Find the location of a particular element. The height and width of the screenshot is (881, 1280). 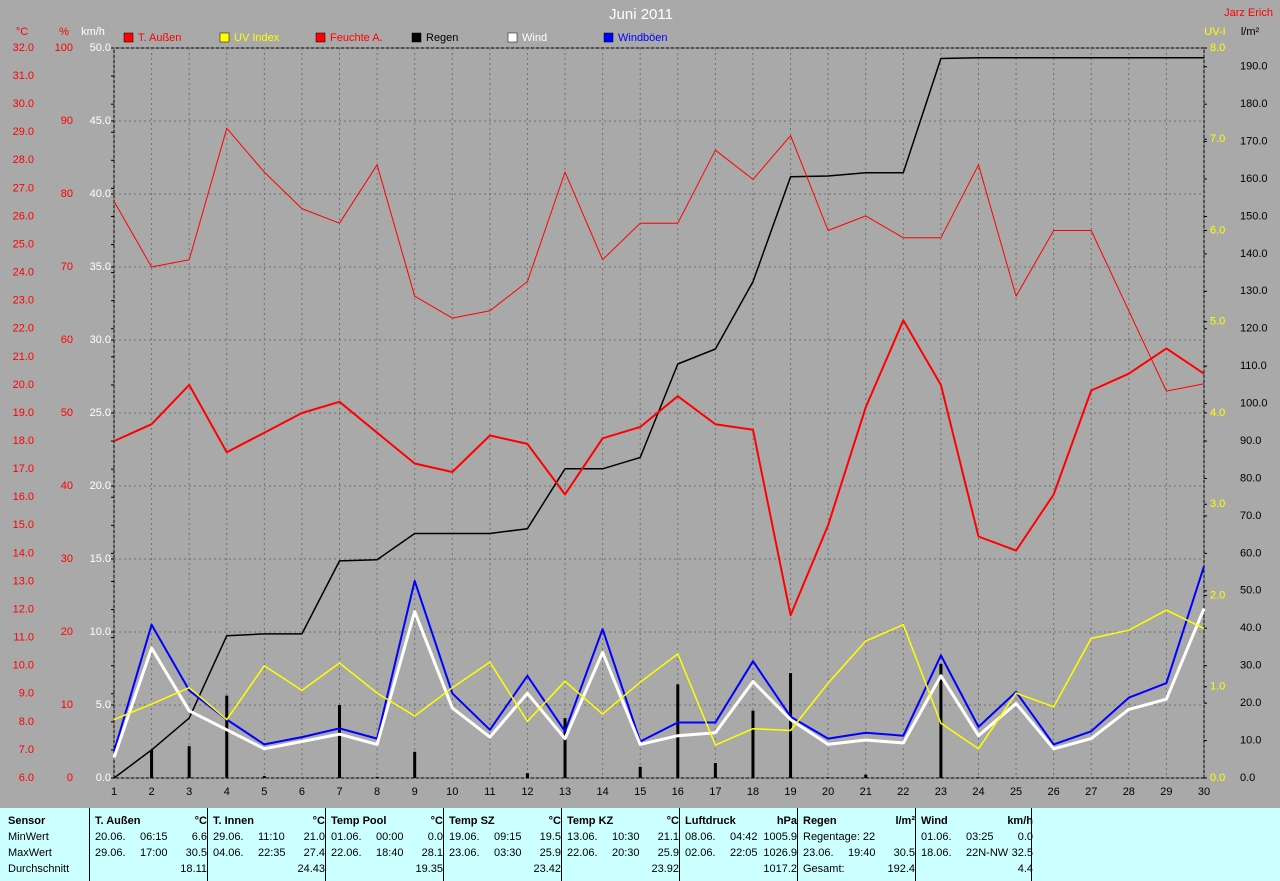

y-tick-label: 80 is located at coordinates (67, 194).